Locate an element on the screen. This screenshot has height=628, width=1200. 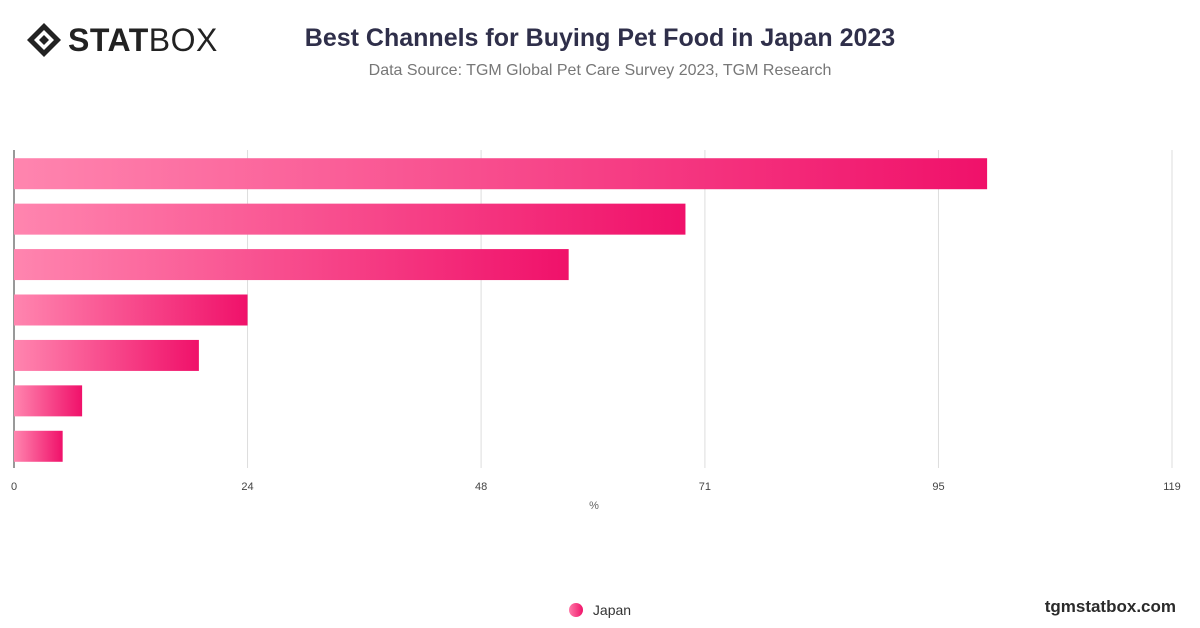
legend: Japan is located at coordinates (600, 610).